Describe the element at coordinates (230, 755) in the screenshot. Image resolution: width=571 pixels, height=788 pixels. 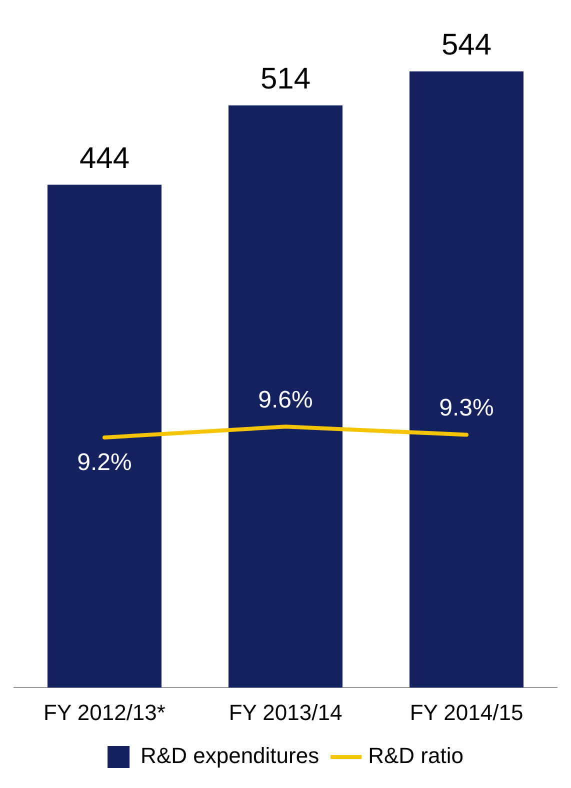
I see `legend-label: R&D expenditures` at that location.